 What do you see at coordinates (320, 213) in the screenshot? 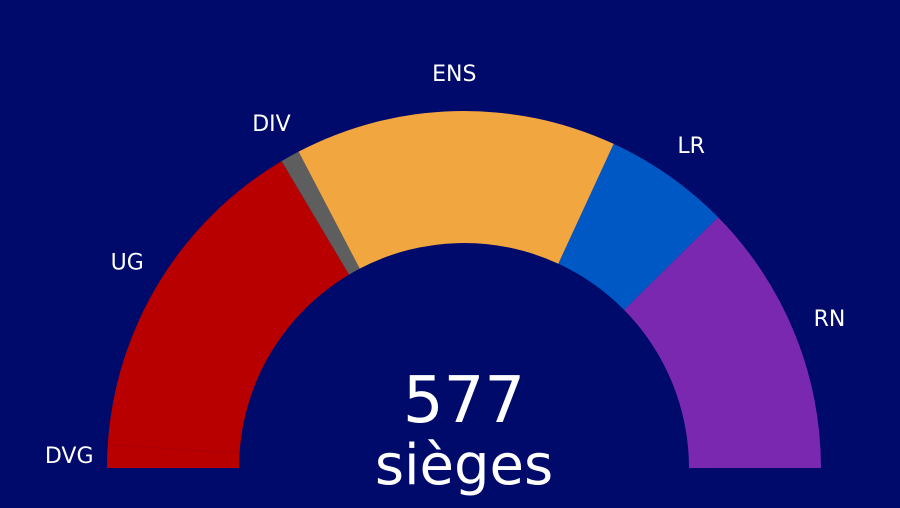
I see `segment-div` at bounding box center [320, 213].